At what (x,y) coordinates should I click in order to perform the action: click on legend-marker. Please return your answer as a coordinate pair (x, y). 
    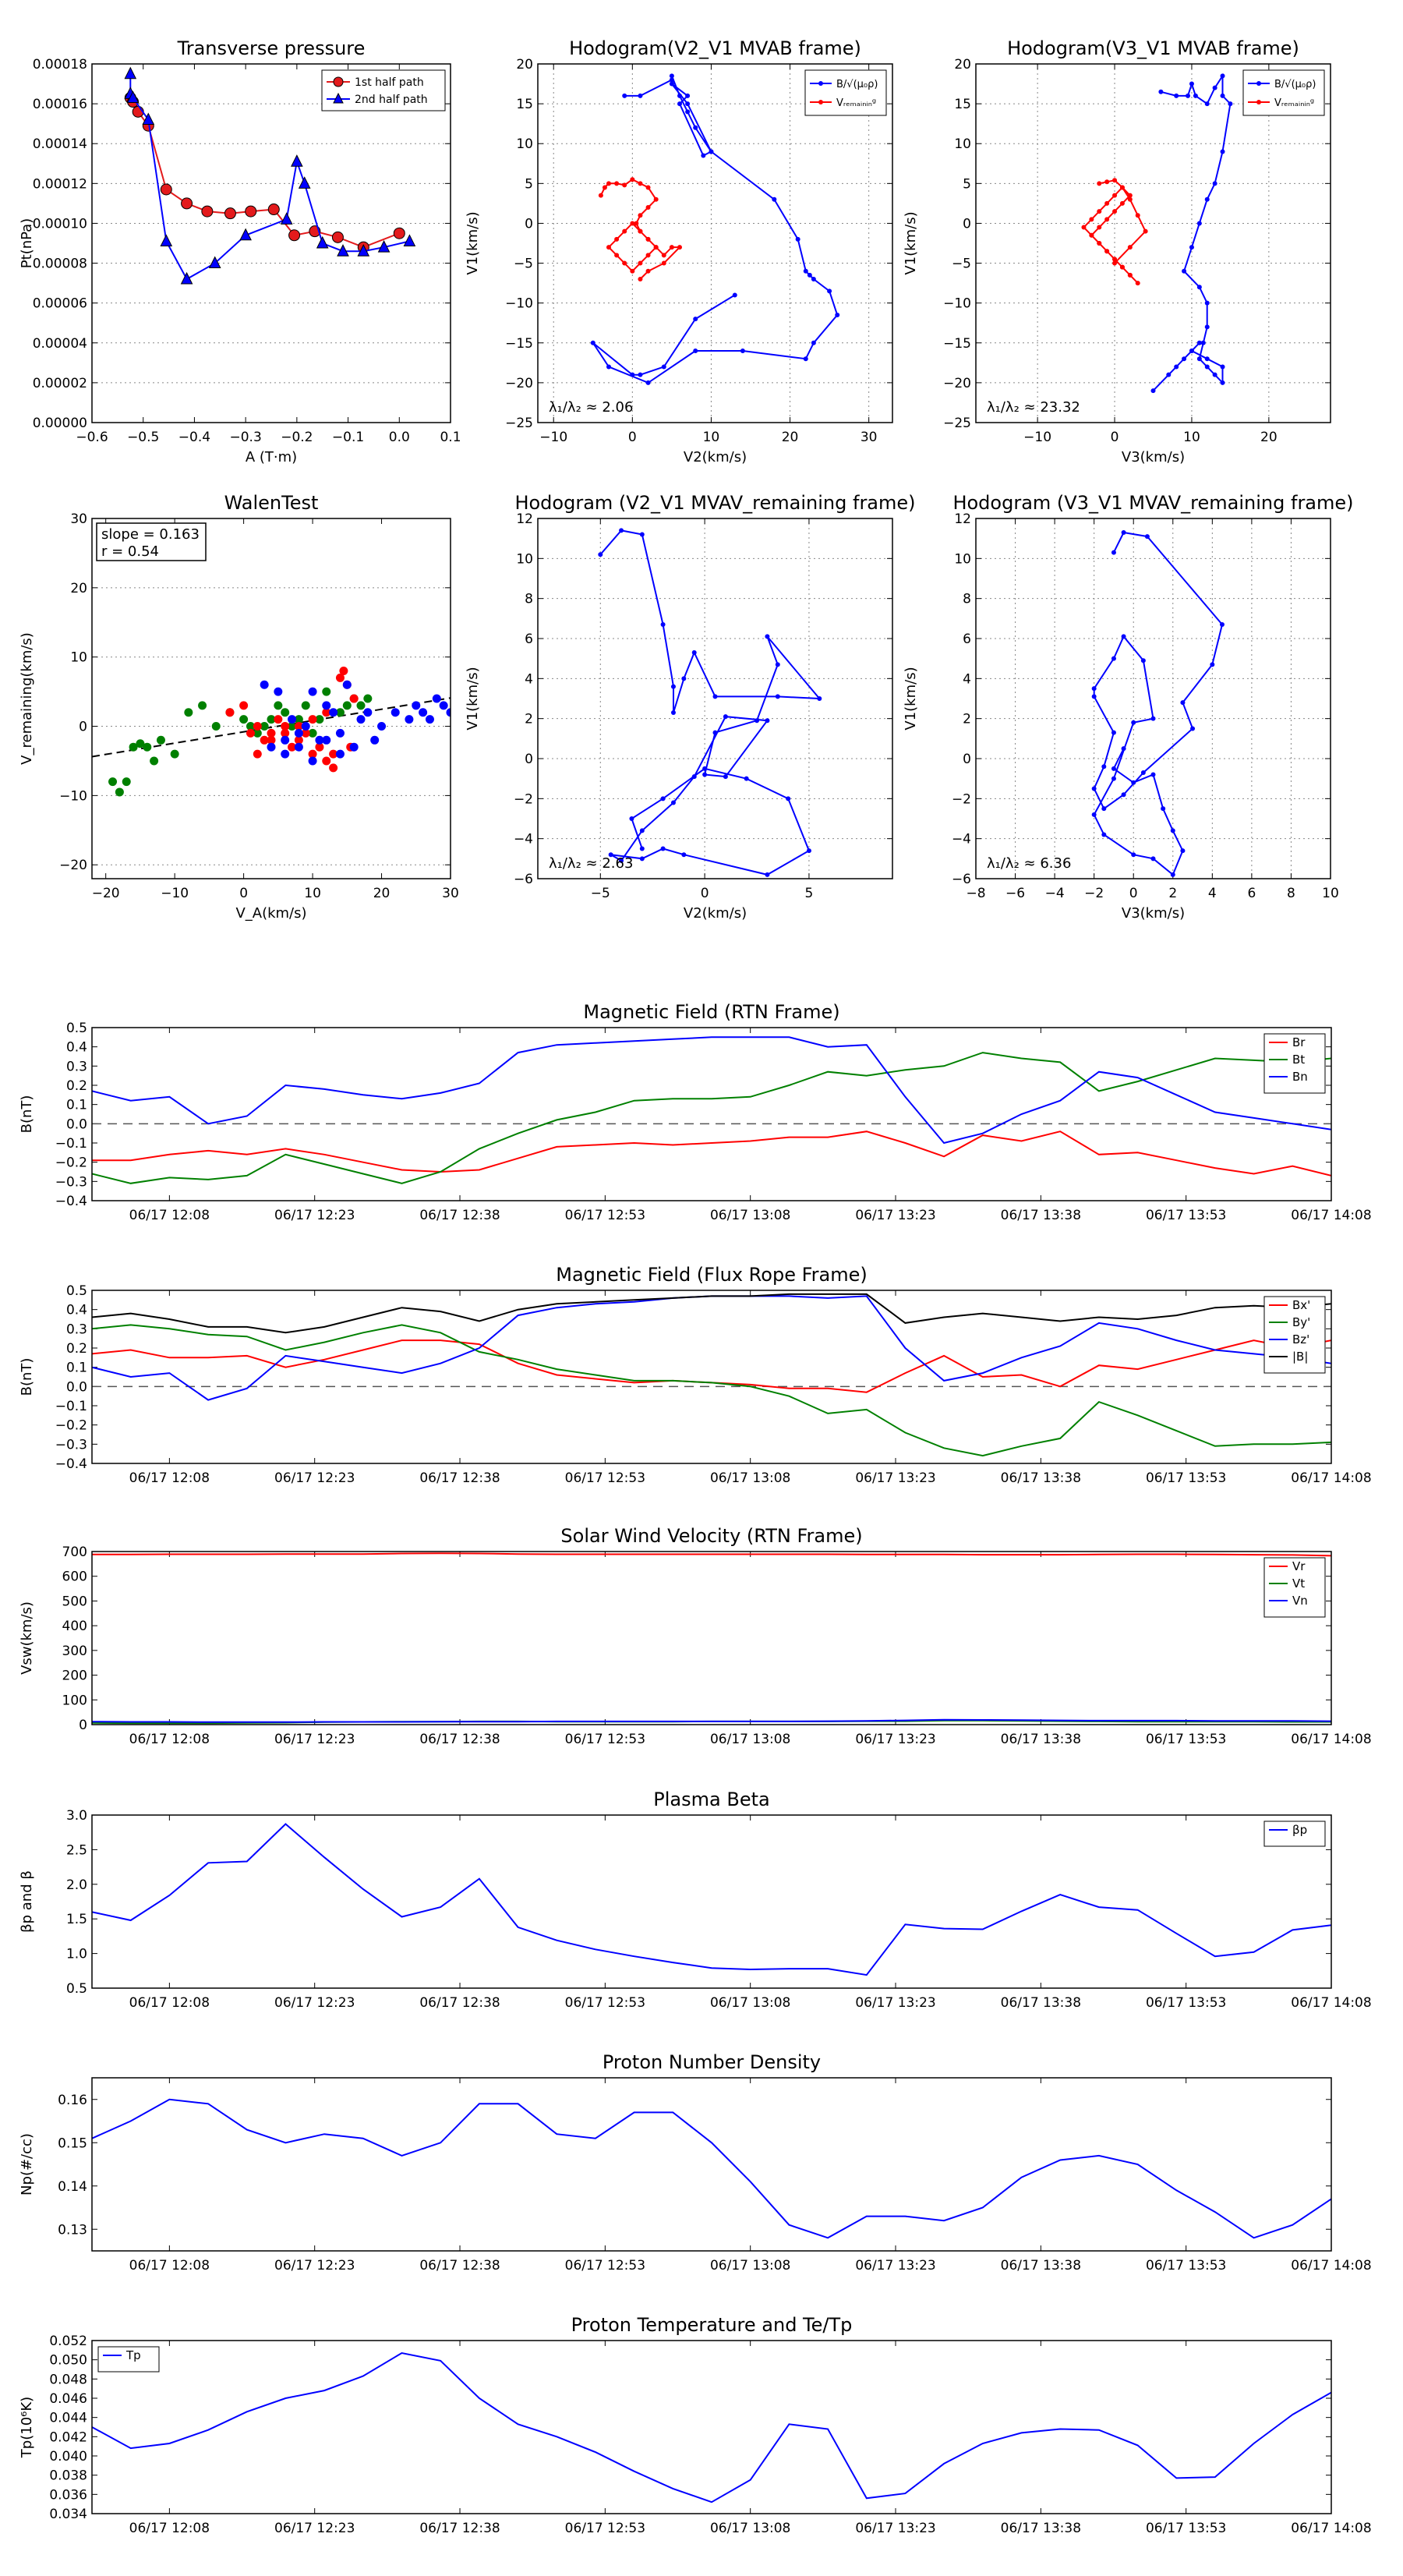
    Looking at the image, I should click on (820, 83).